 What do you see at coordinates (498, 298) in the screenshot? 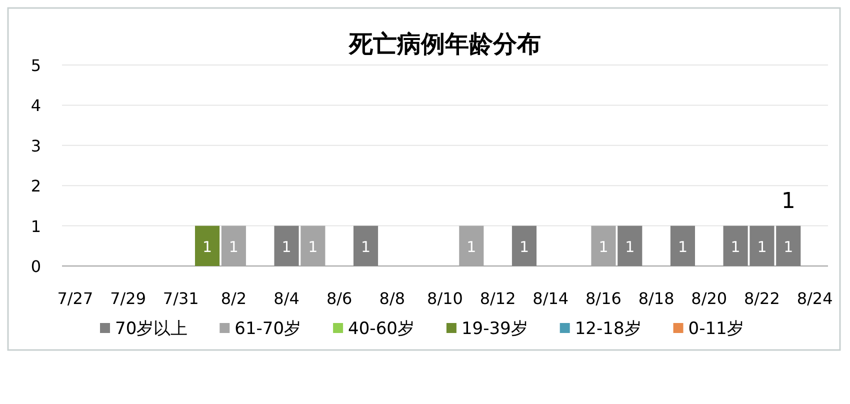
I see `x-tick-label: 8/12` at bounding box center [498, 298].